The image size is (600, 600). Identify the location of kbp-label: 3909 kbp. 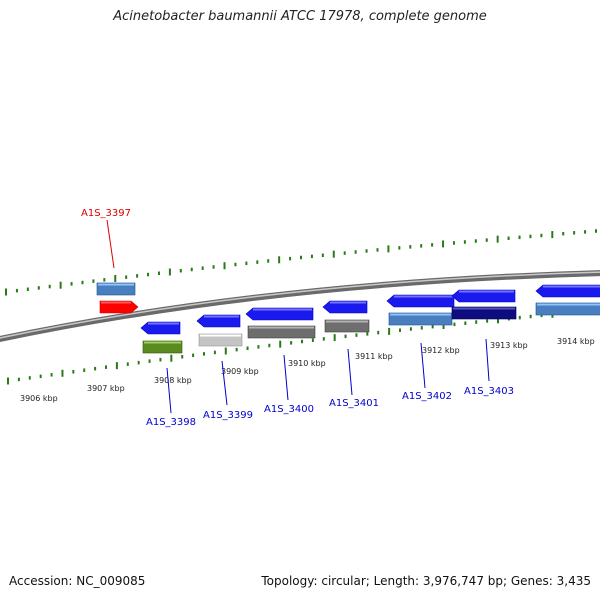
(240, 371).